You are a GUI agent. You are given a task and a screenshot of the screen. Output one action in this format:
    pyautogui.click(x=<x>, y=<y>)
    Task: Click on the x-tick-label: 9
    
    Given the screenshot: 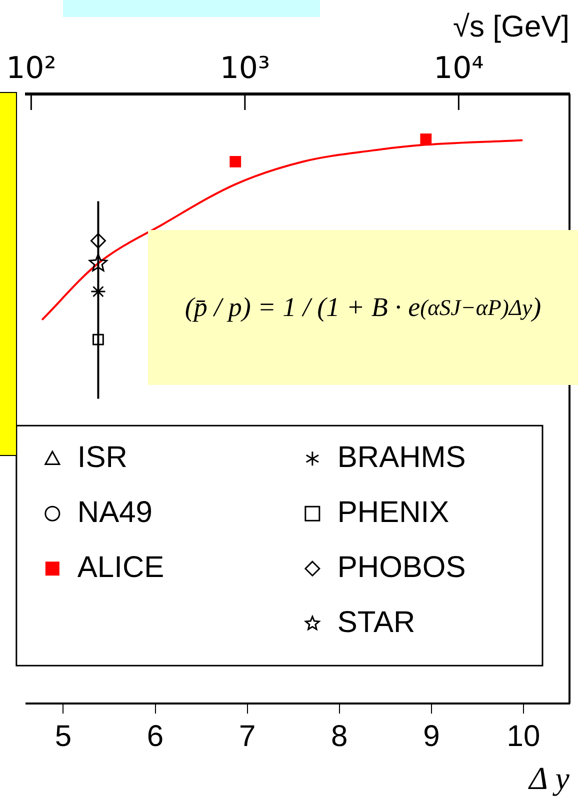 What is the action you would take?
    pyautogui.click(x=431, y=736)
    